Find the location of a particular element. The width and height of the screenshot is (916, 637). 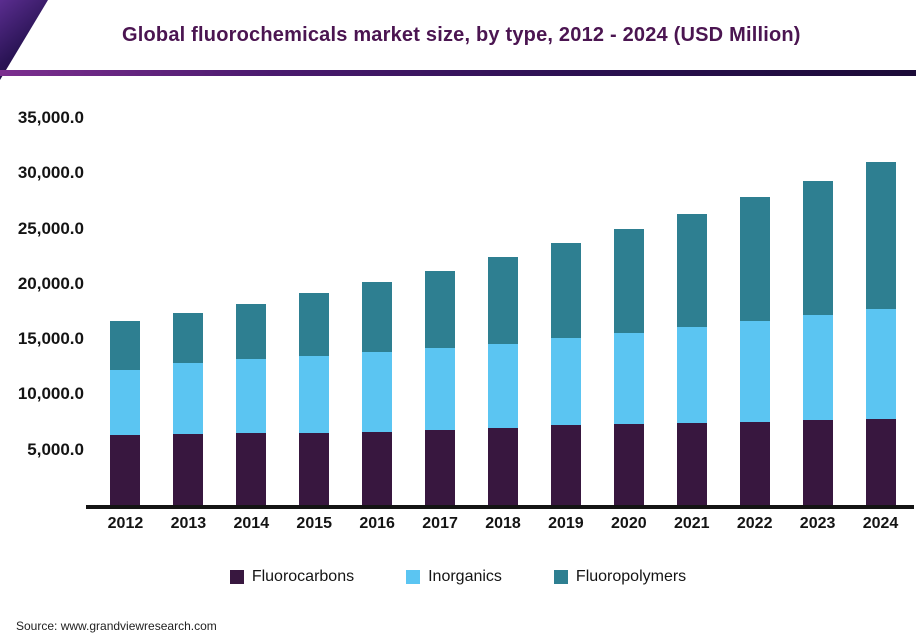

bar-2012 is located at coordinates (125, 413).